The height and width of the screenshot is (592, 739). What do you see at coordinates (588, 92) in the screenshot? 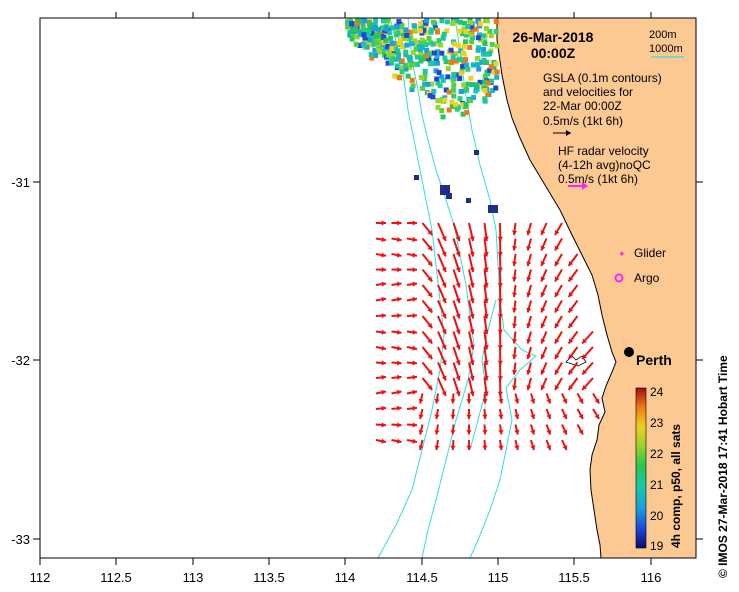
I see `gsla-line-2: and velocities for` at bounding box center [588, 92].